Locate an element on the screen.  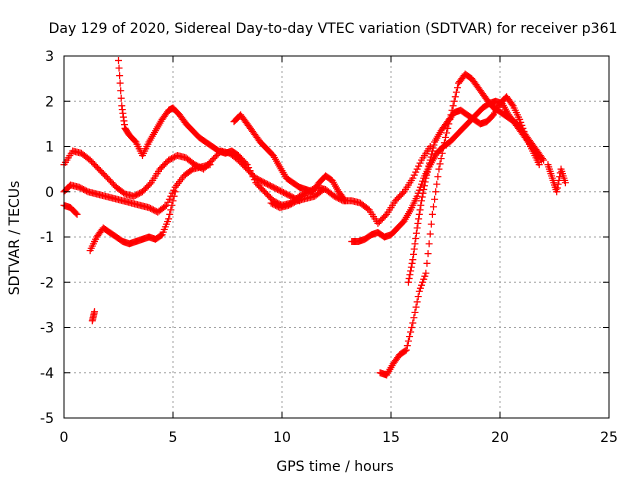
y-tick-label: -4 is located at coordinates (47, 374).